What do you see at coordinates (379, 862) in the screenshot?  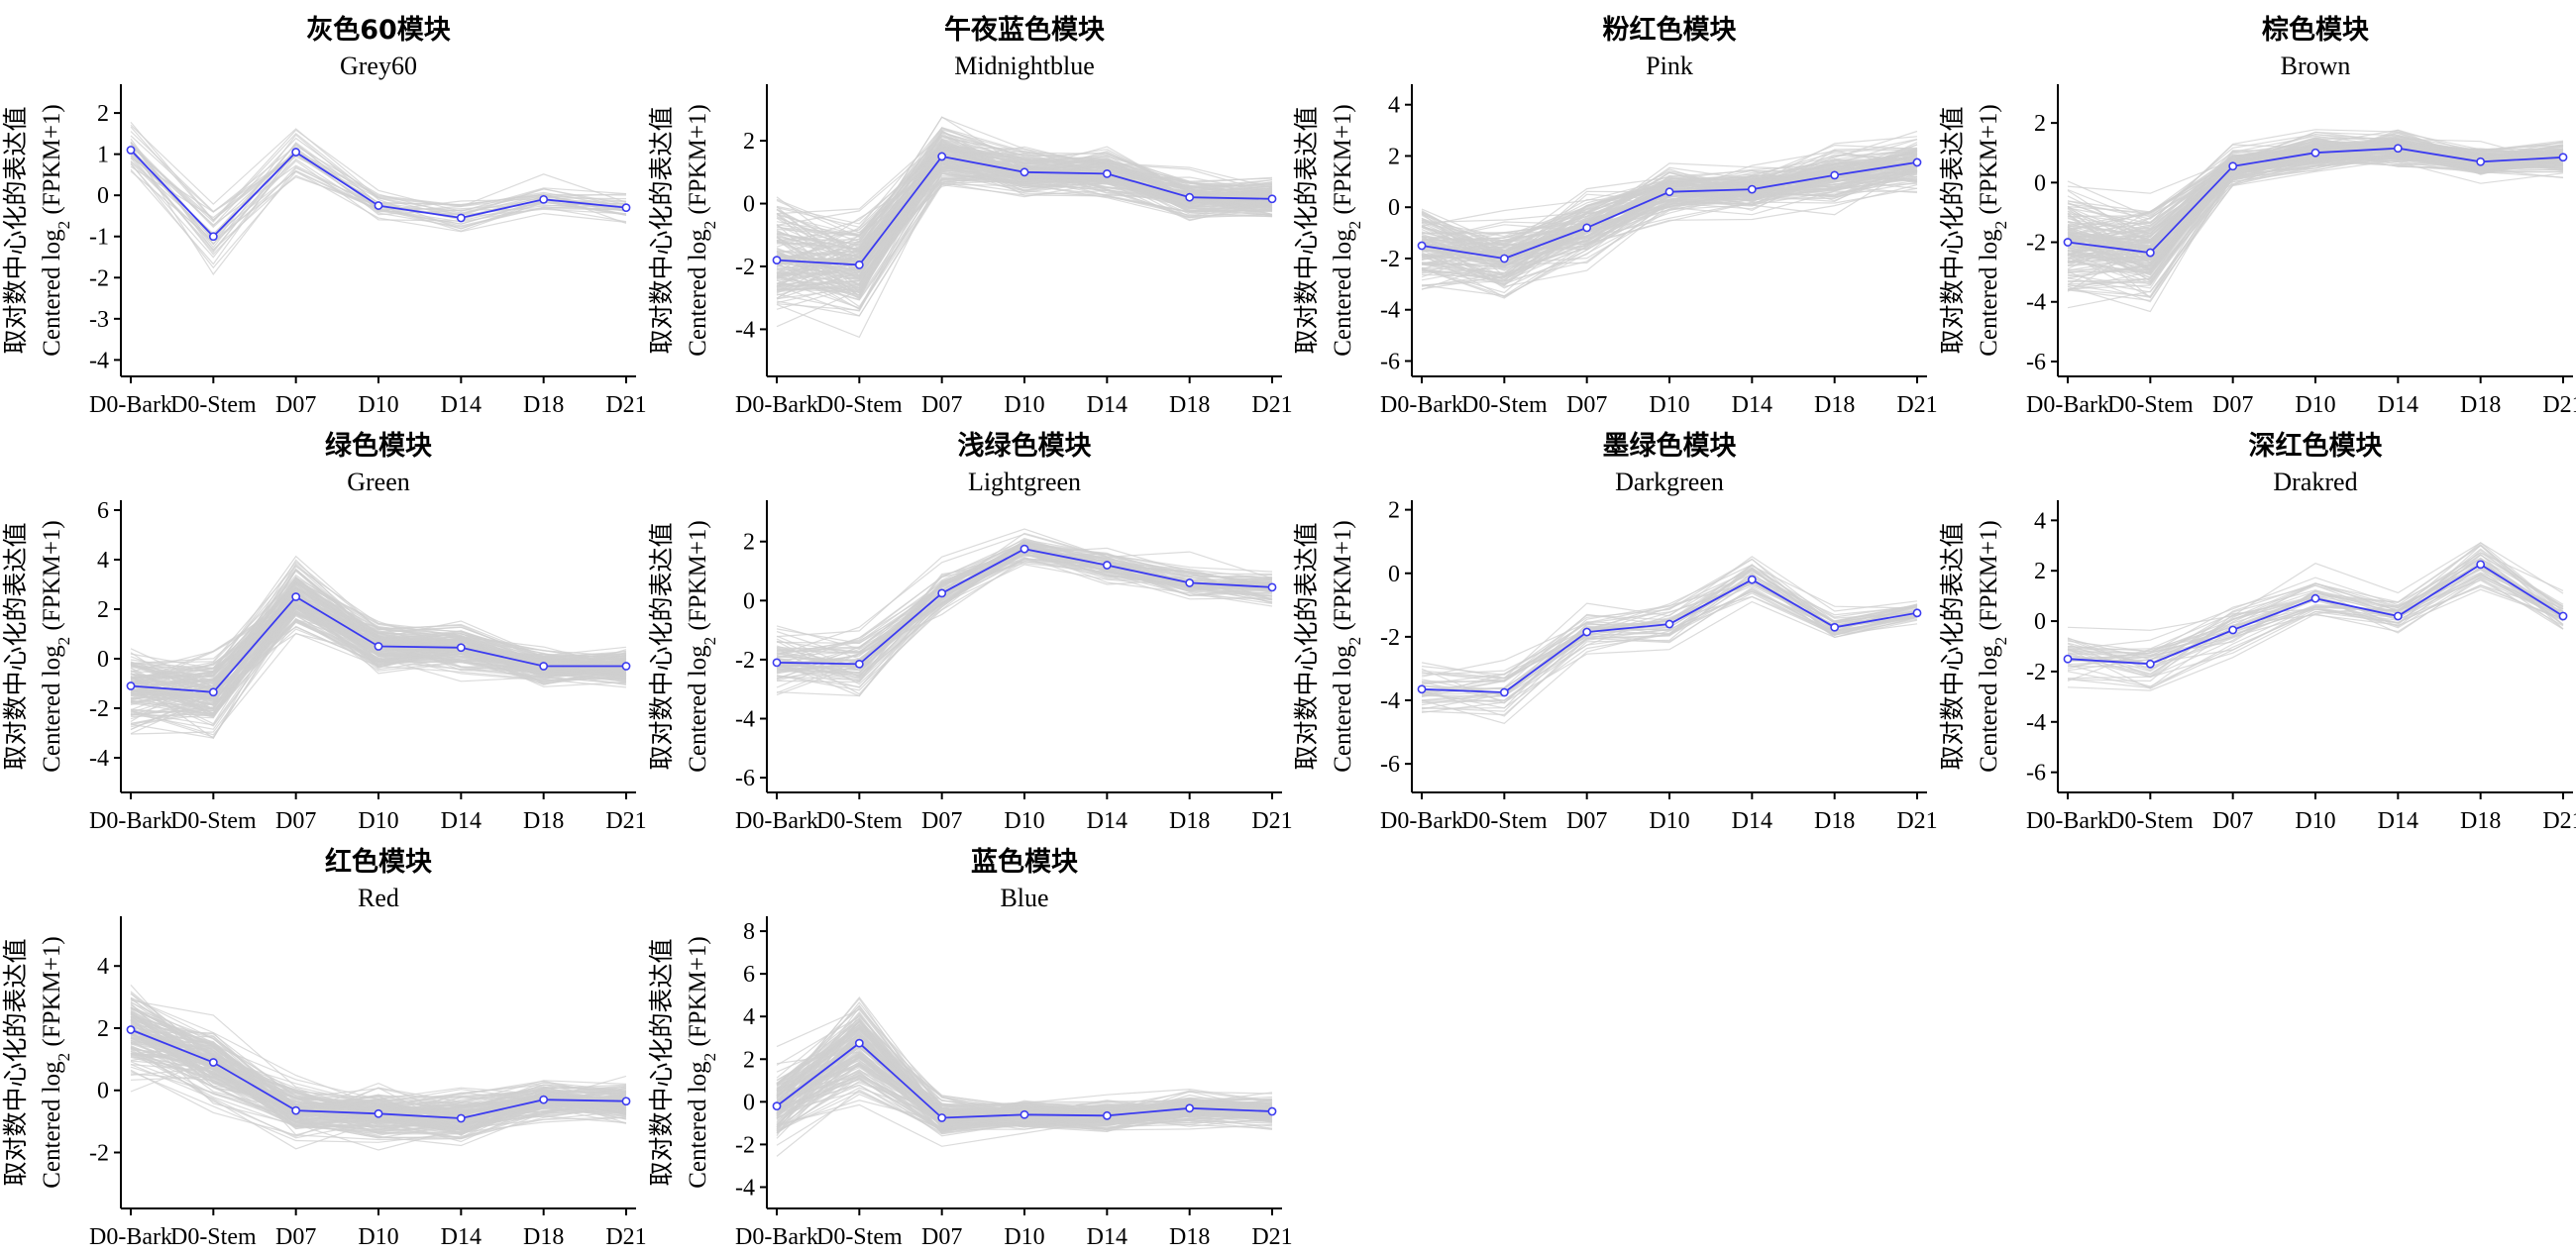 I see `panel-title-cn: 红色模块` at bounding box center [379, 862].